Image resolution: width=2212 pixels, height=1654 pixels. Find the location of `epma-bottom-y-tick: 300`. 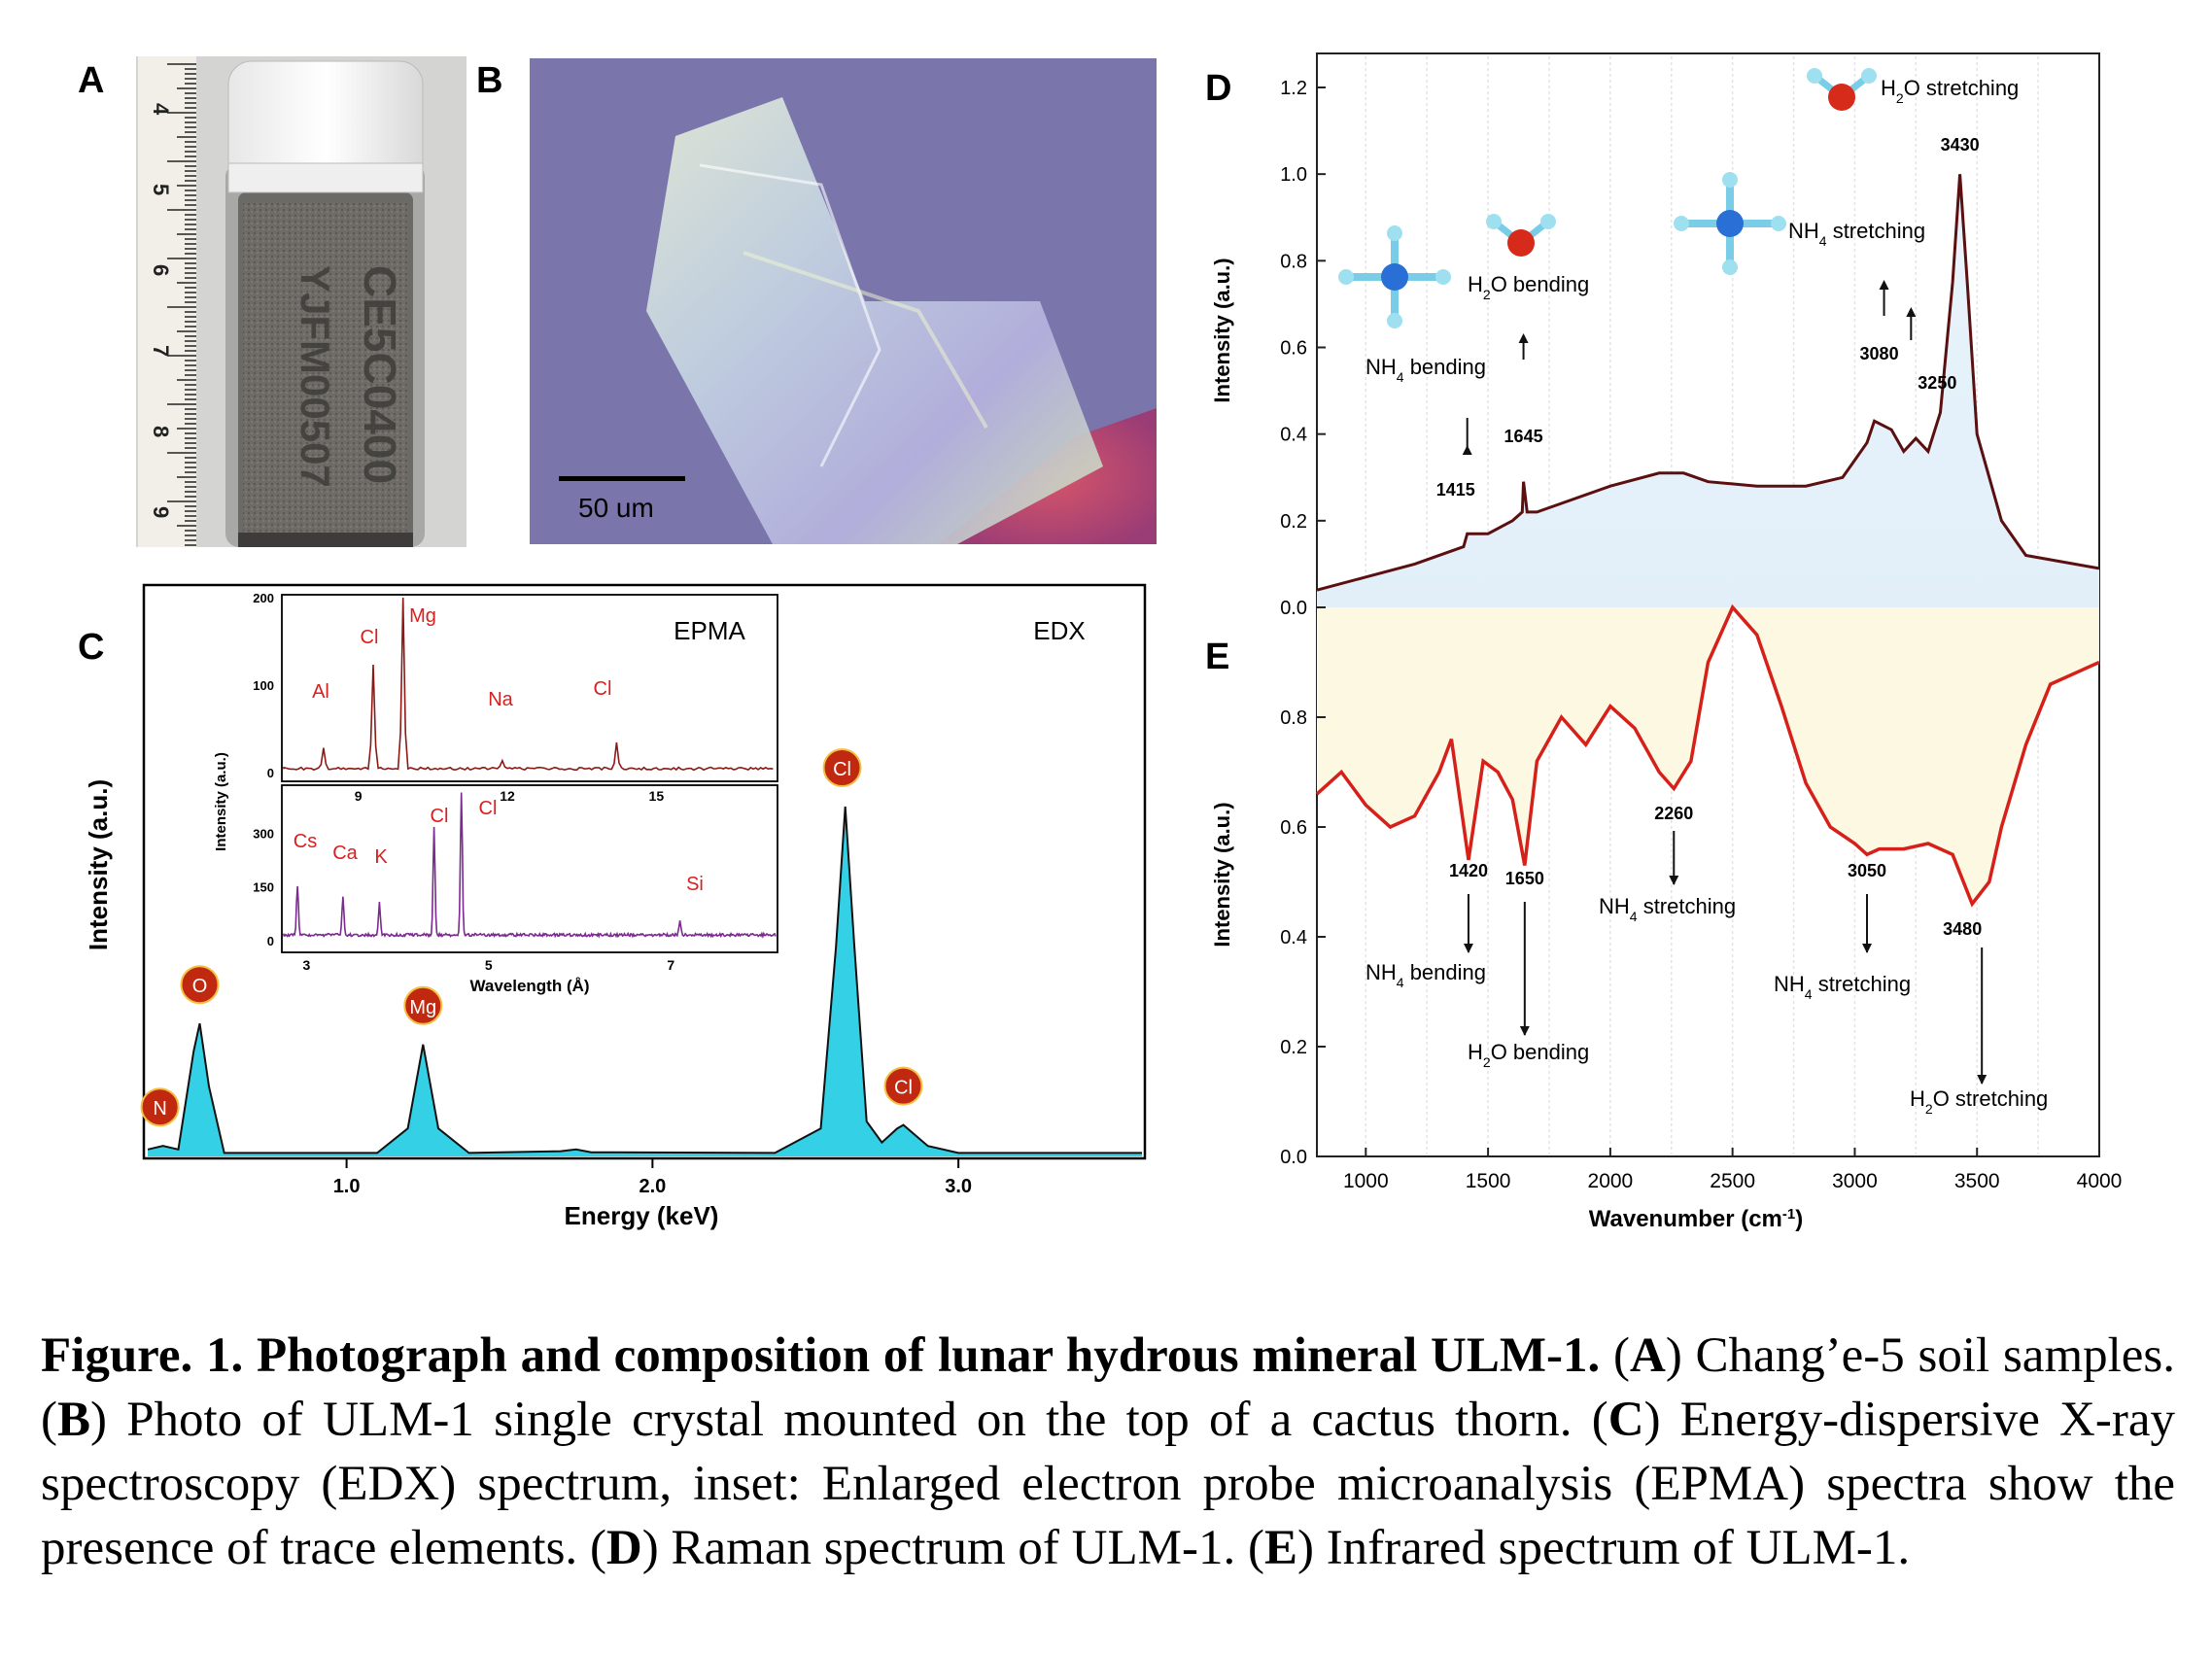

epma-bottom-y-tick: 300 is located at coordinates (263, 833).